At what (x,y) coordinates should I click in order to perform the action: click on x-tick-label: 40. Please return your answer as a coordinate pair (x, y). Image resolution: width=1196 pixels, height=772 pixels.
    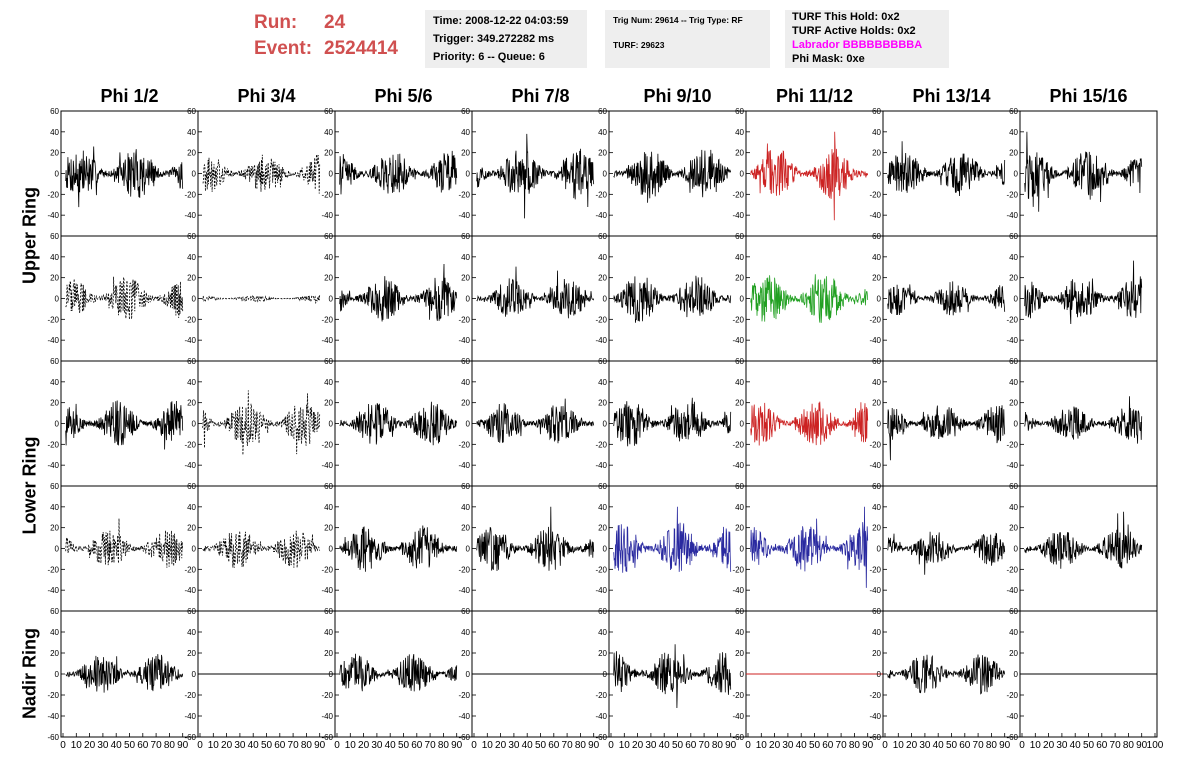
    Looking at the image, I should click on (528, 745).